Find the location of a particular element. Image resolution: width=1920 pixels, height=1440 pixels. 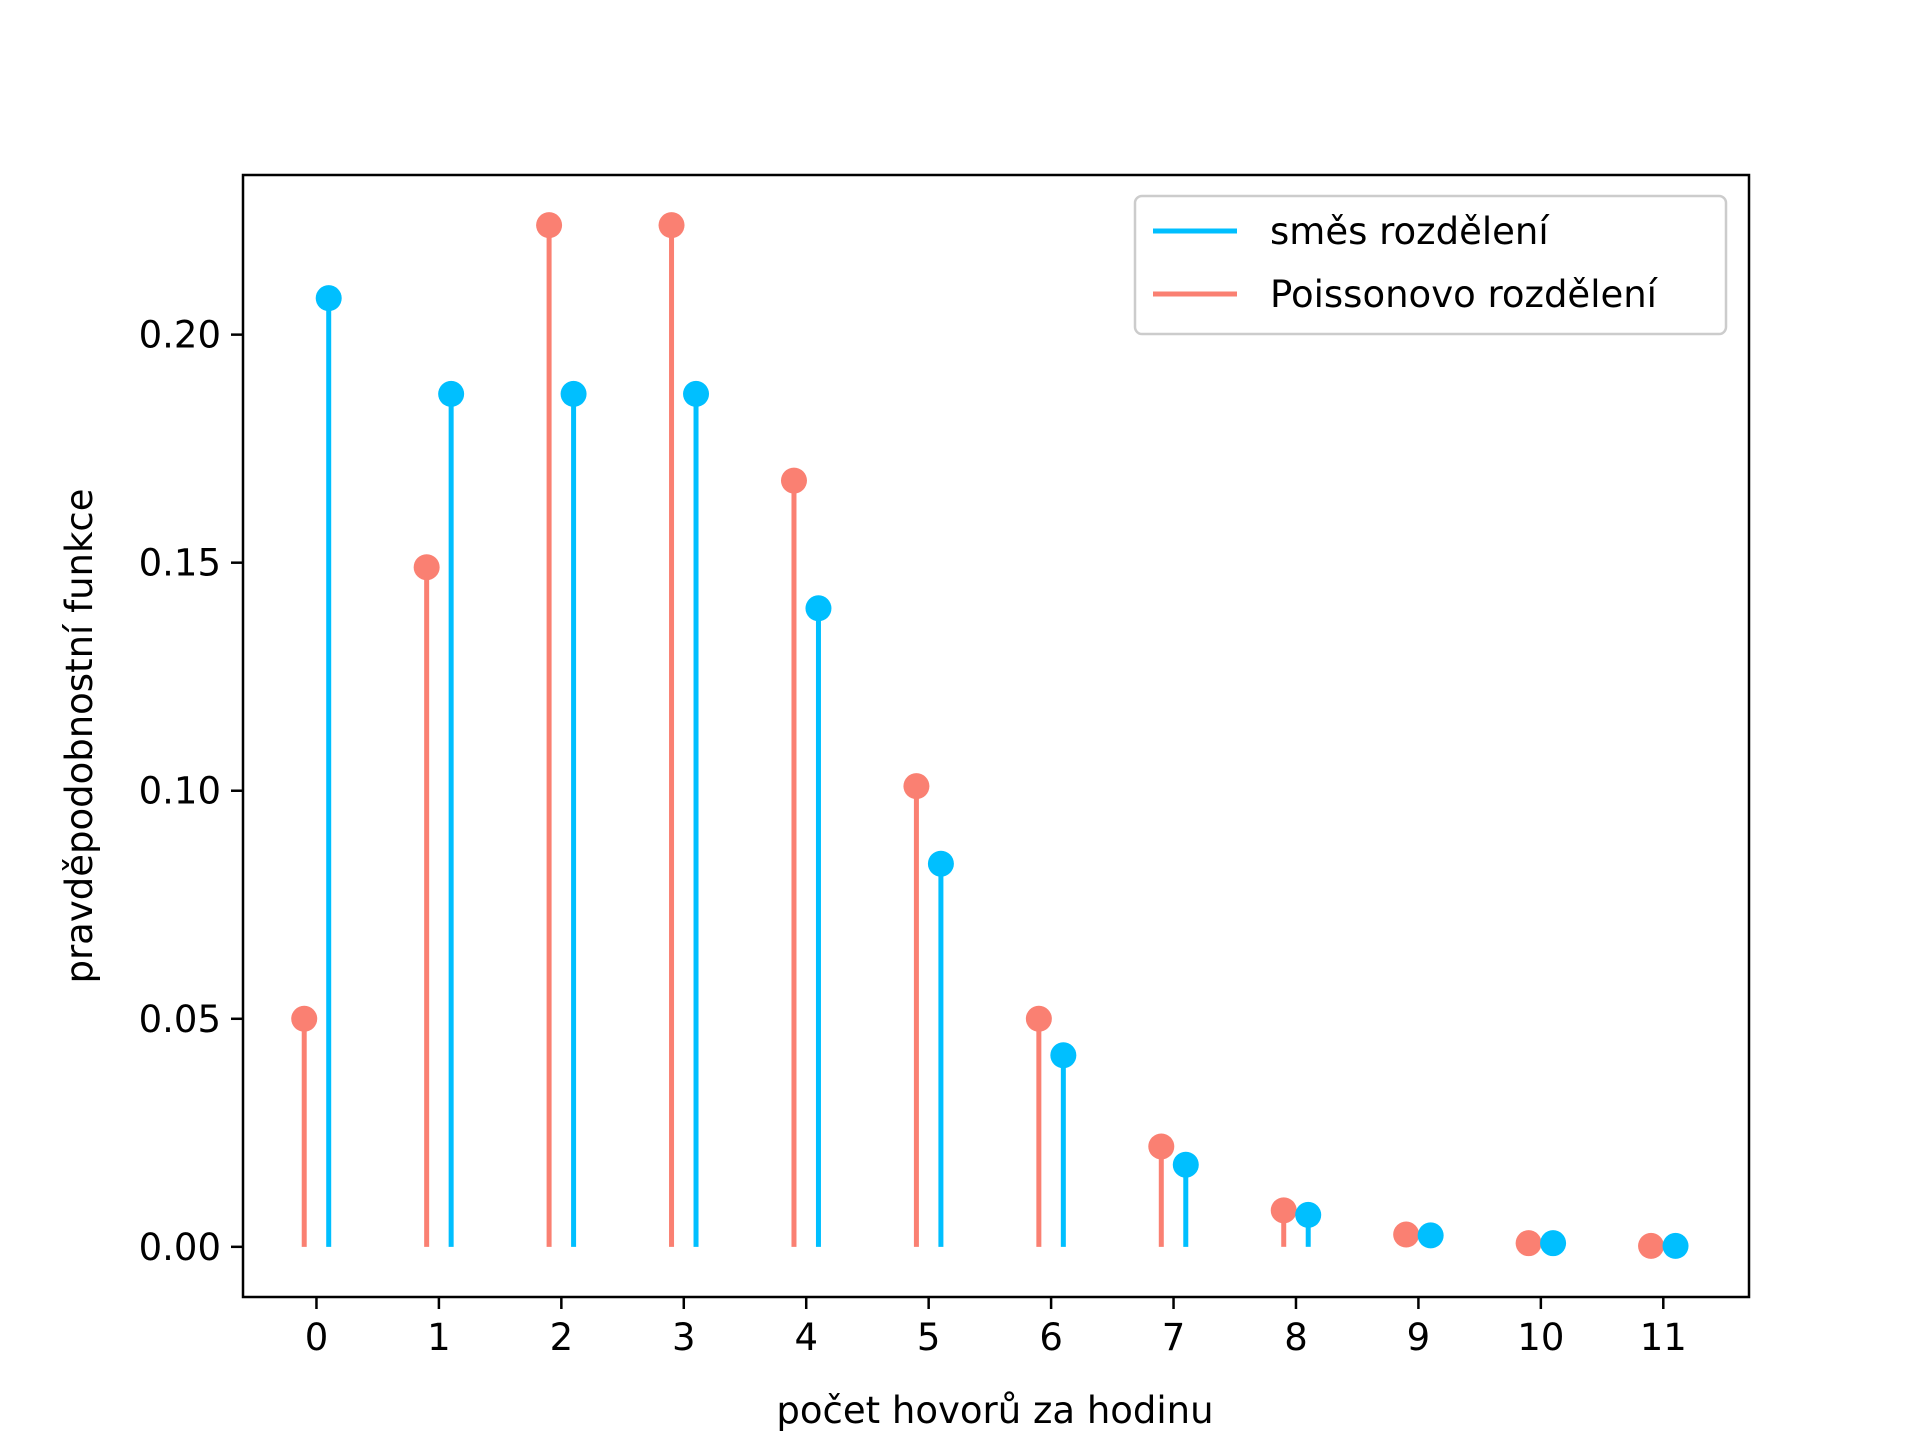

x-tick-label: 7 is located at coordinates (1174, 1337).